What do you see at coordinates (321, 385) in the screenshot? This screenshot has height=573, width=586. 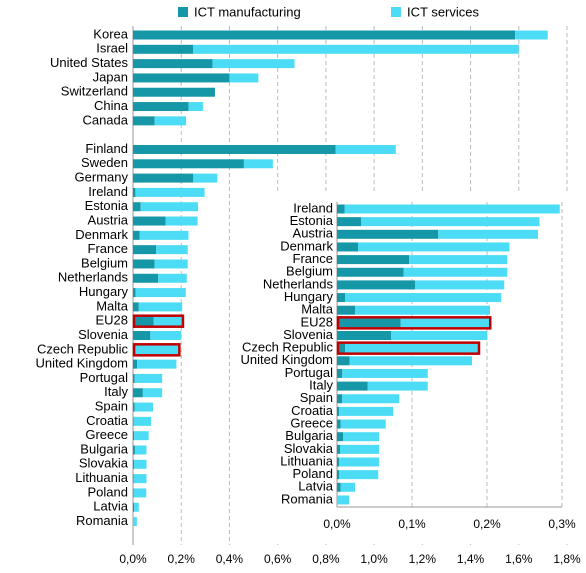 I see `y-tick-label: Italy` at bounding box center [321, 385].